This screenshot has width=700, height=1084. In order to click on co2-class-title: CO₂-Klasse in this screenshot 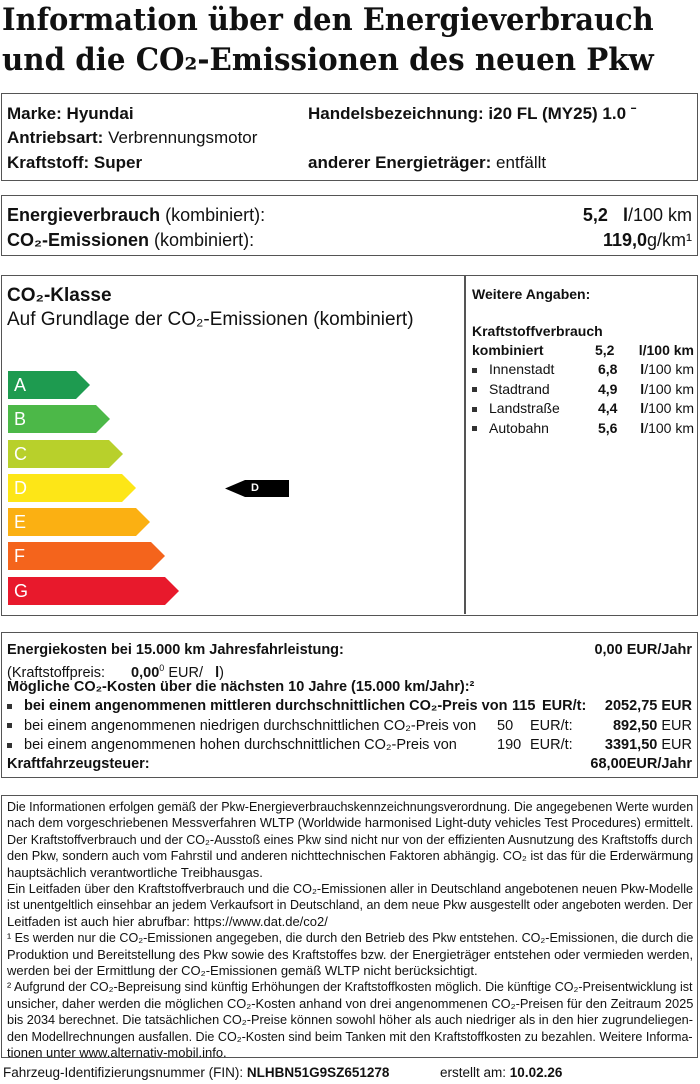, I will do `click(59, 295)`.